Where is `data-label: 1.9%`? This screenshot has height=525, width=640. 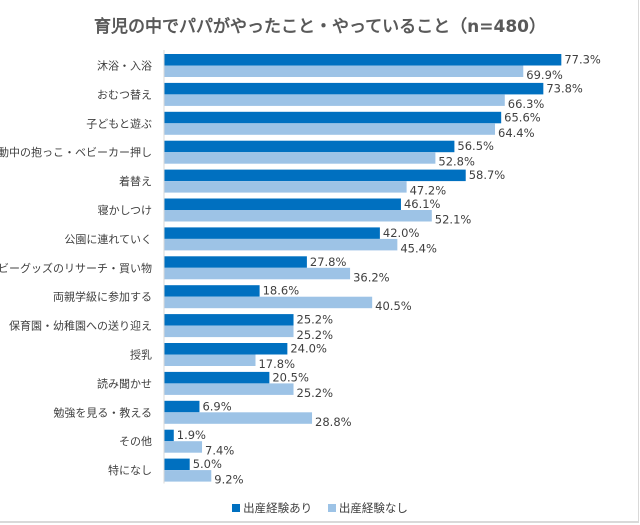 data-label: 1.9% is located at coordinates (191, 435).